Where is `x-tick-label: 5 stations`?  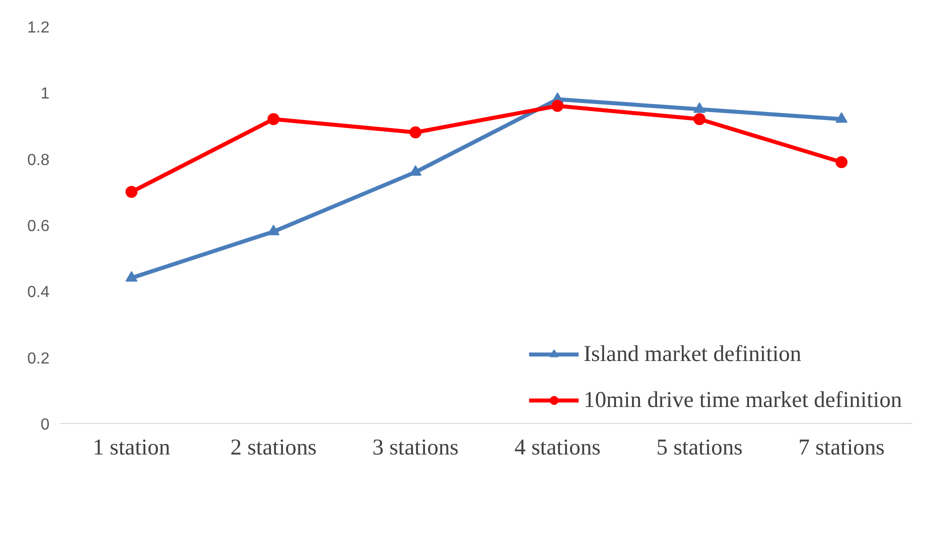 x-tick-label: 5 stations is located at coordinates (699, 447).